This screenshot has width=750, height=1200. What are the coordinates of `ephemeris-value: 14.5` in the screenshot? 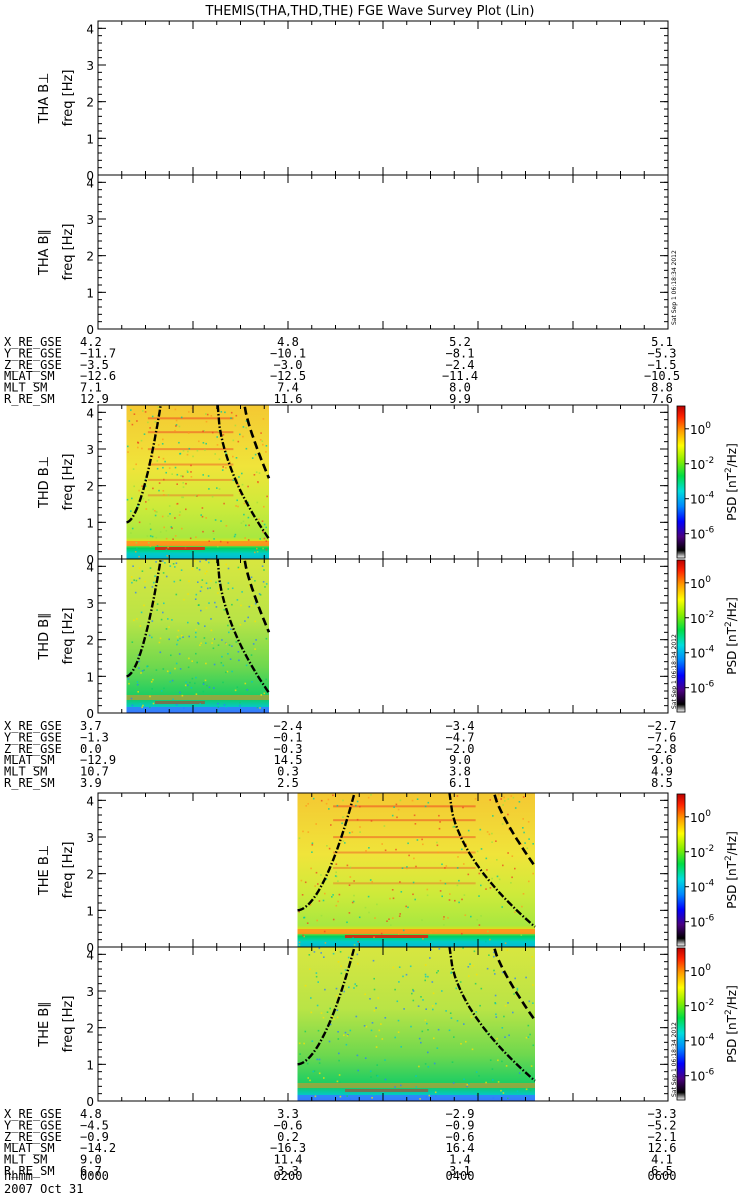 It's located at (288, 760).